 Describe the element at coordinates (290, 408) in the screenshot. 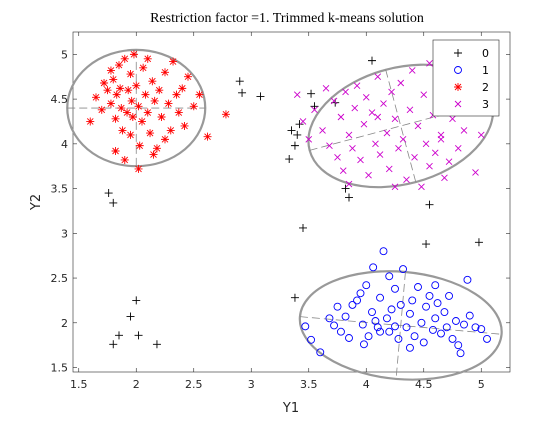

I see `x-axis-label: Y1` at that location.